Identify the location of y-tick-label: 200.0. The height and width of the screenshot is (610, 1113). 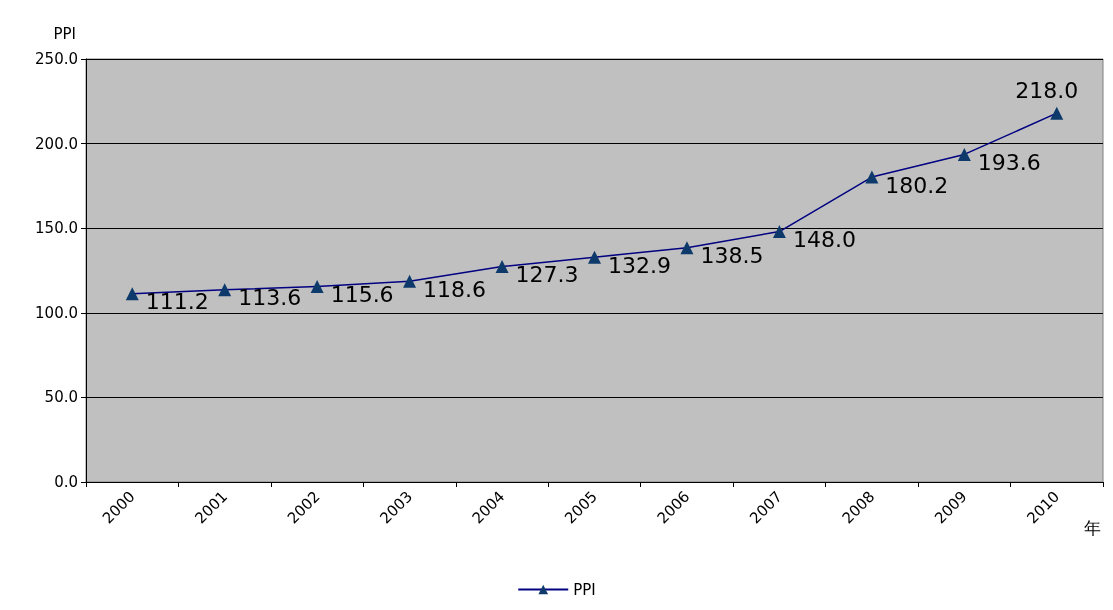
(56, 143).